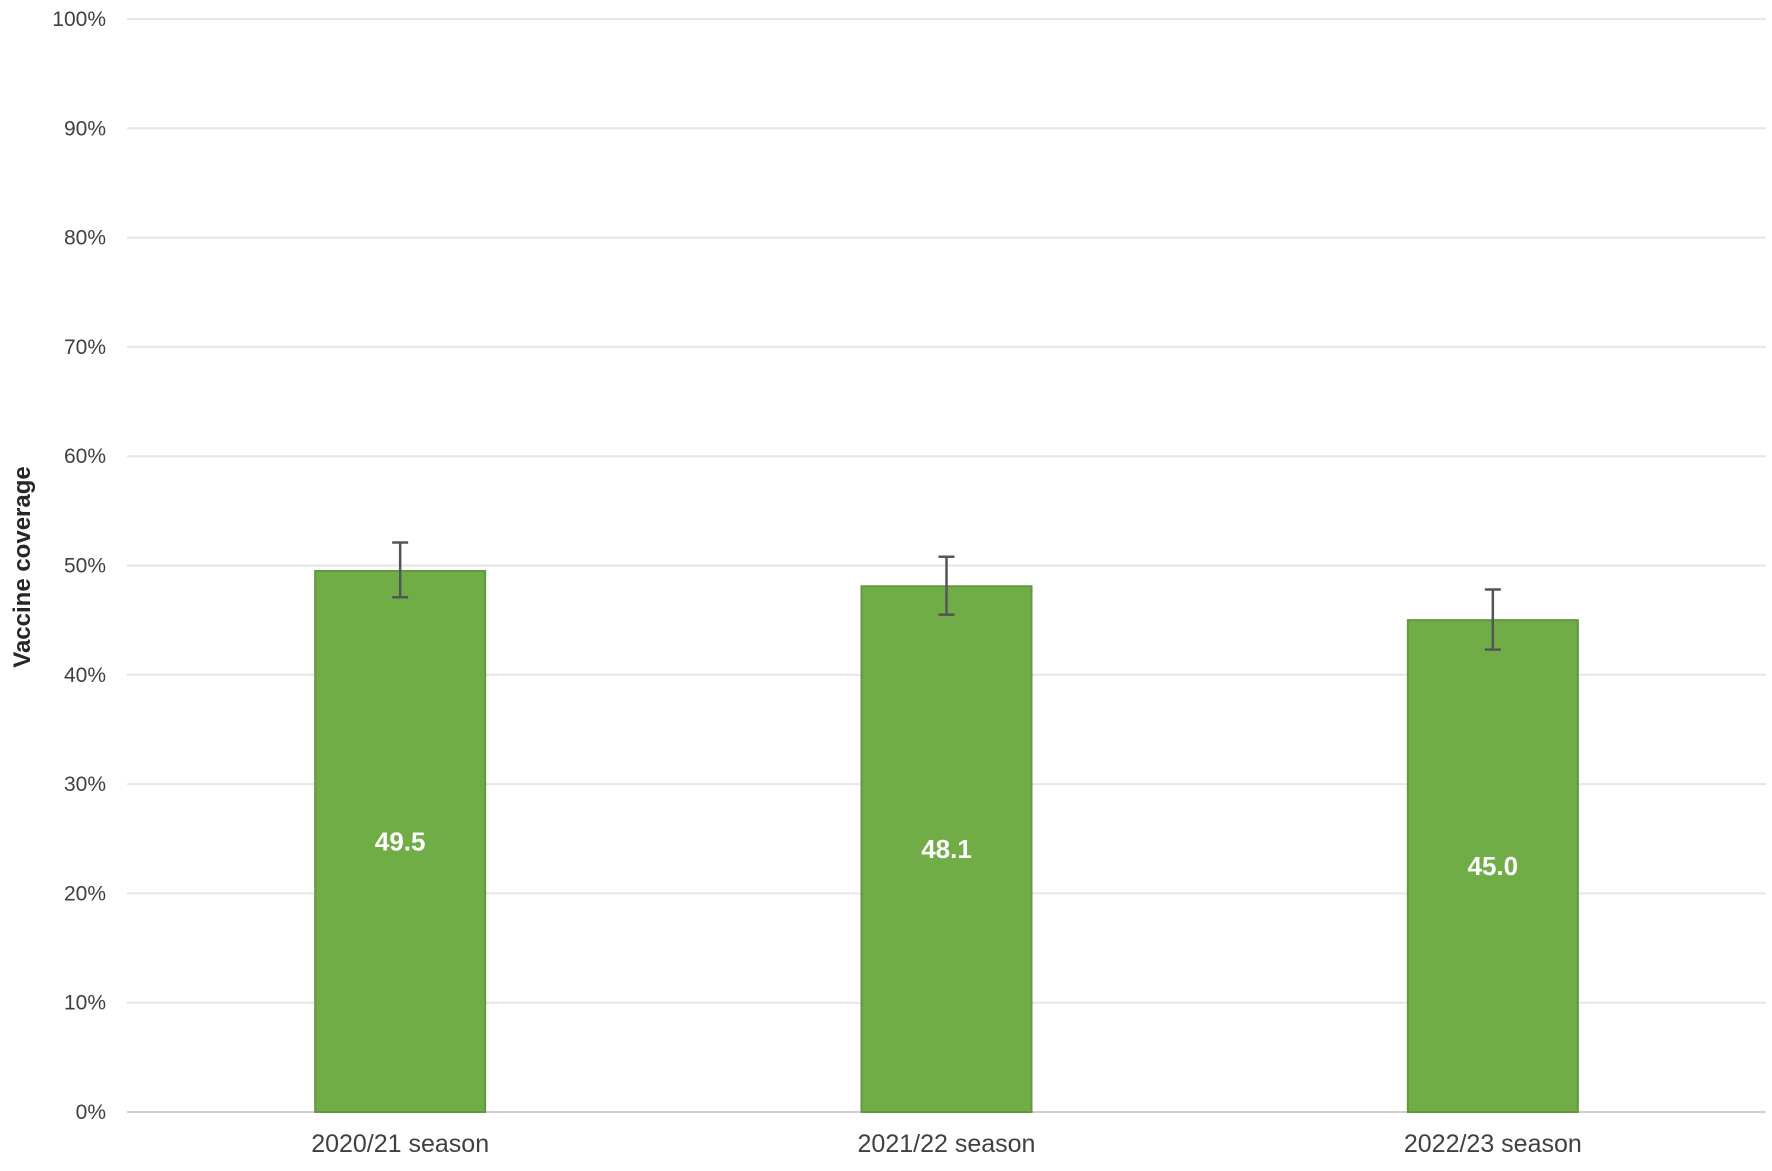  I want to click on y-axis-ticks: 0% 10% 20% 30% 40% 50% 60% 70% 80% 90% 100%, so click(79, 566).